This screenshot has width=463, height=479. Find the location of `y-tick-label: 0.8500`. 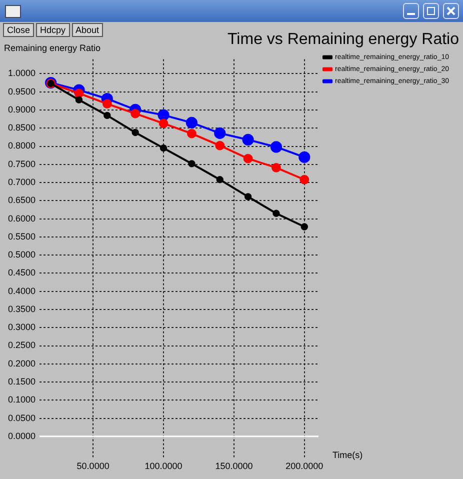

y-tick-label: 0.8500 is located at coordinates (22, 127).